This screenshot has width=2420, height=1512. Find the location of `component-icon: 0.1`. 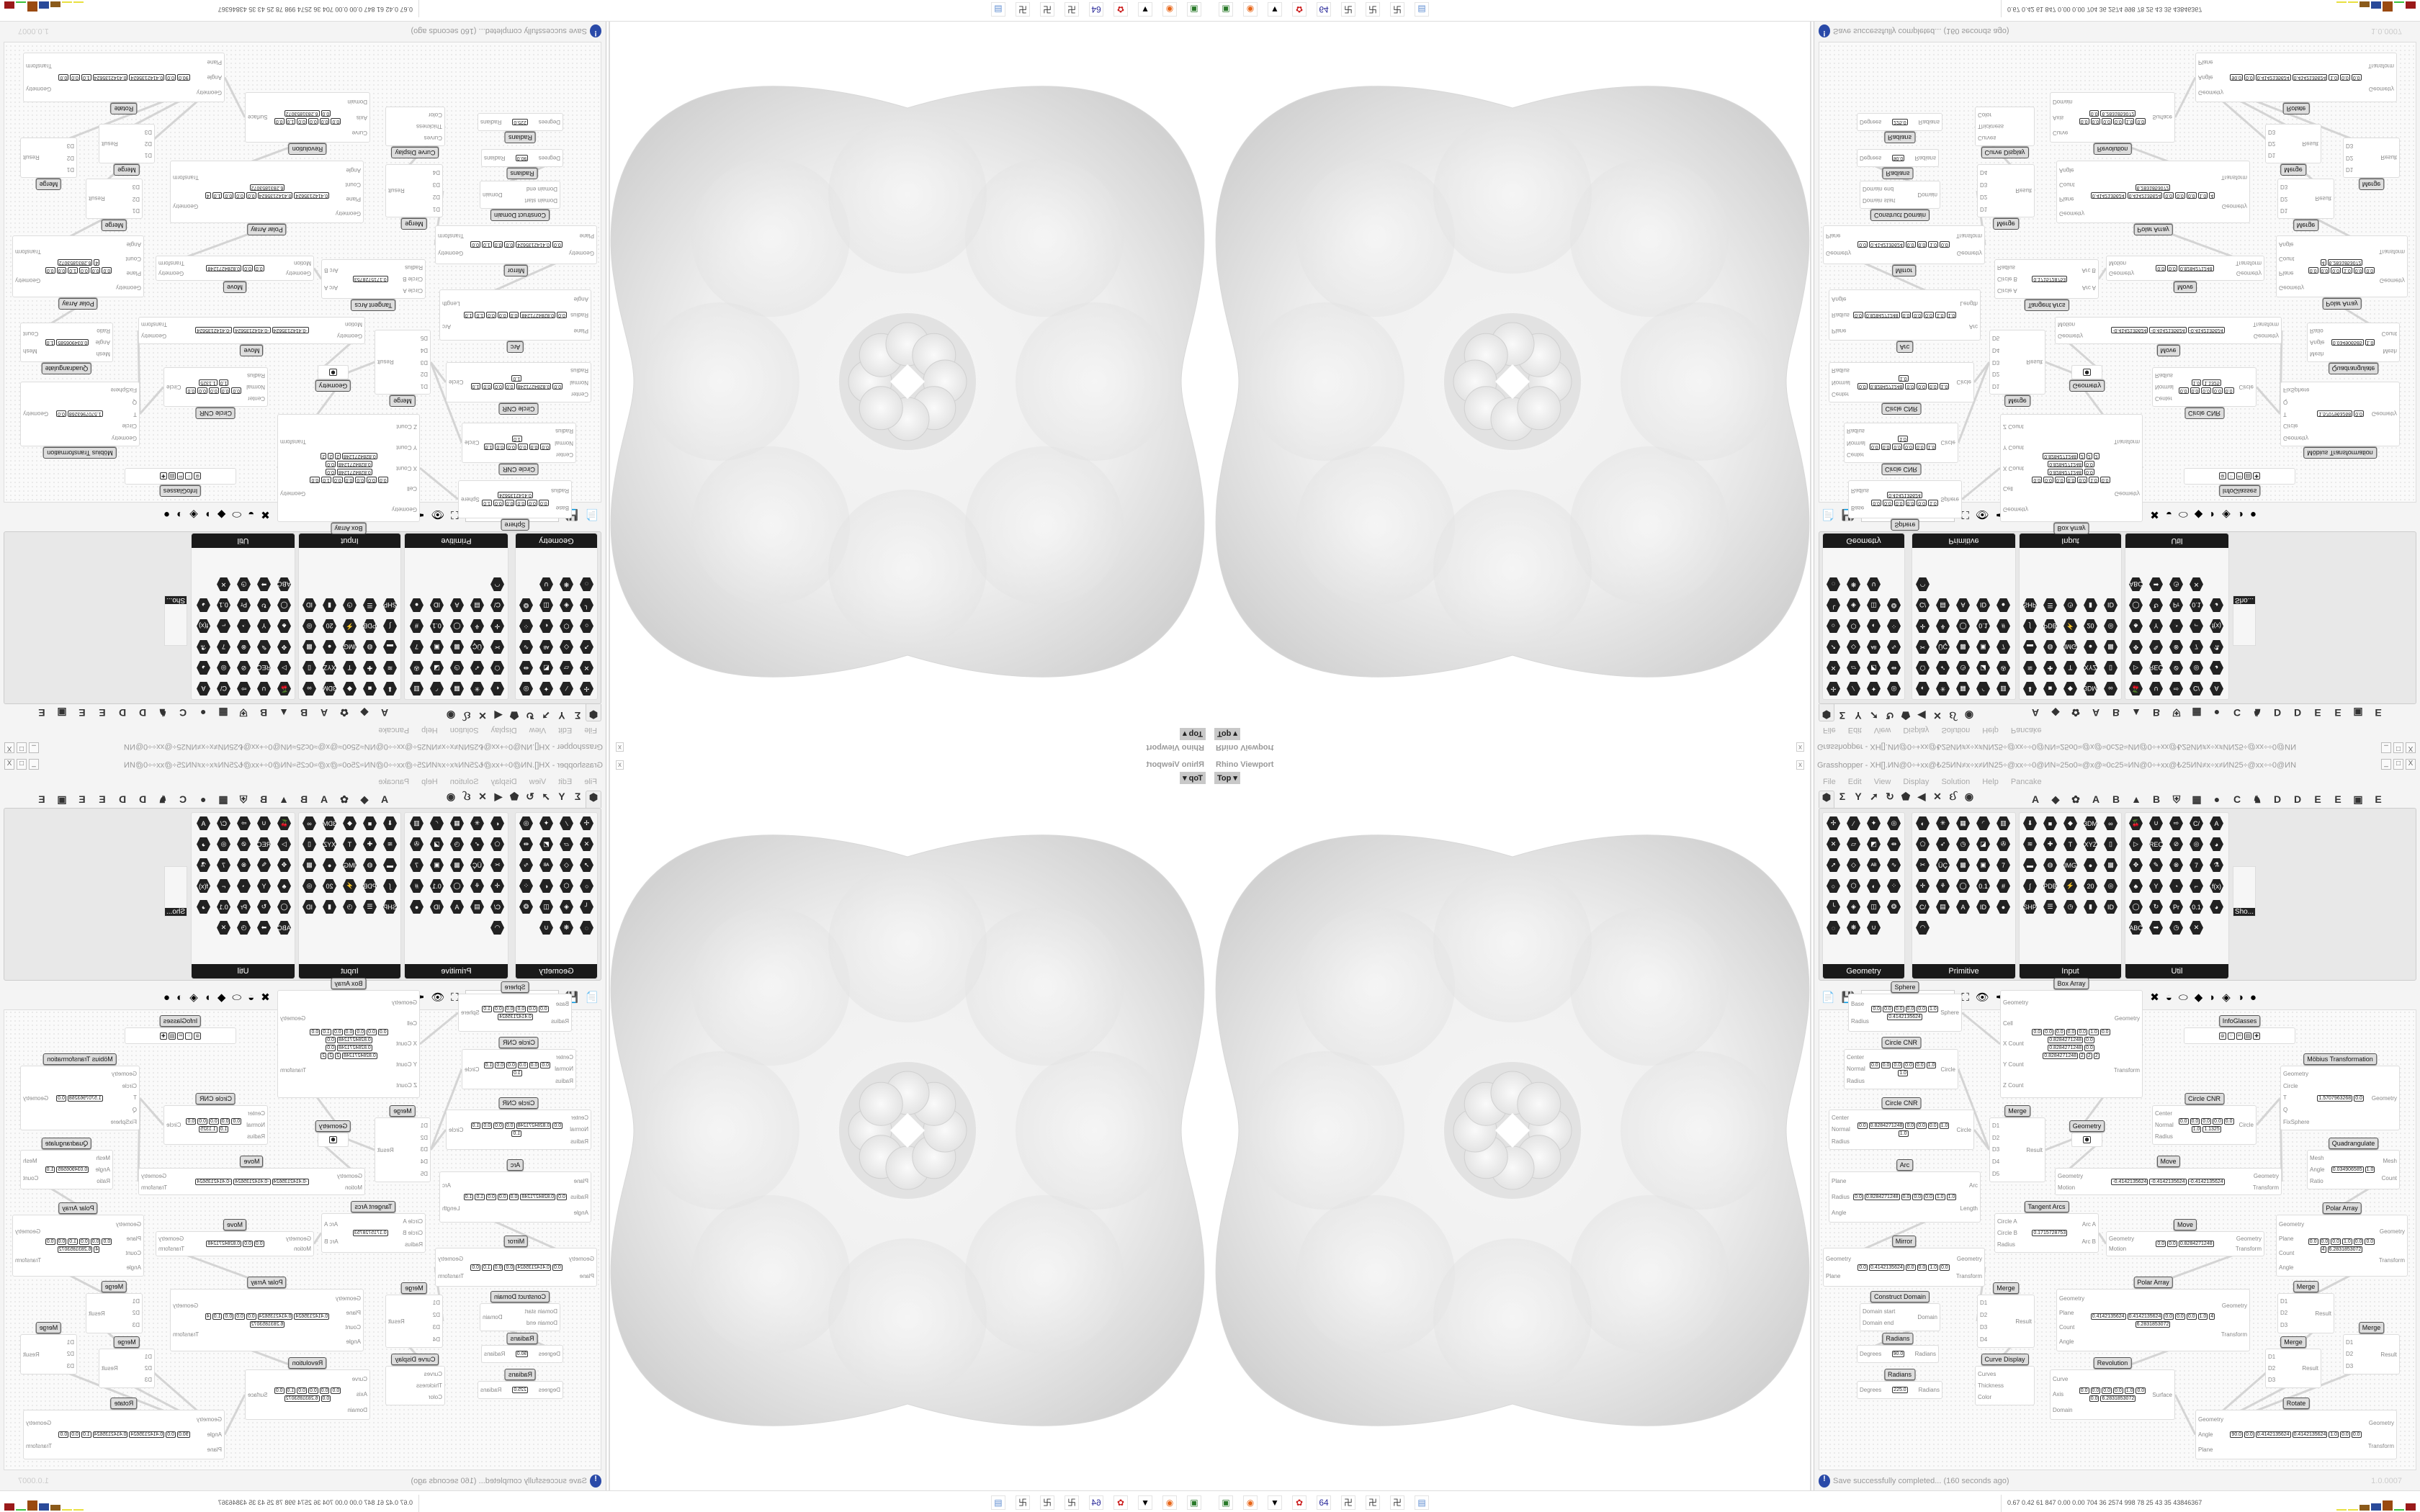

component-icon: 0.1 is located at coordinates (2196, 605).